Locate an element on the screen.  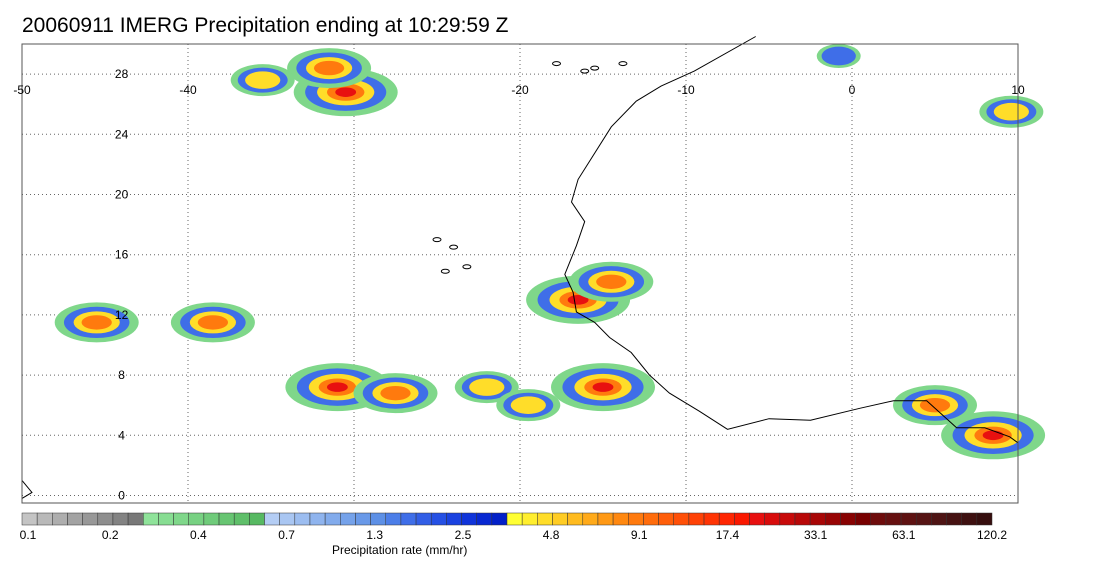
lat-tick-label: 28 is located at coordinates (122, 74).